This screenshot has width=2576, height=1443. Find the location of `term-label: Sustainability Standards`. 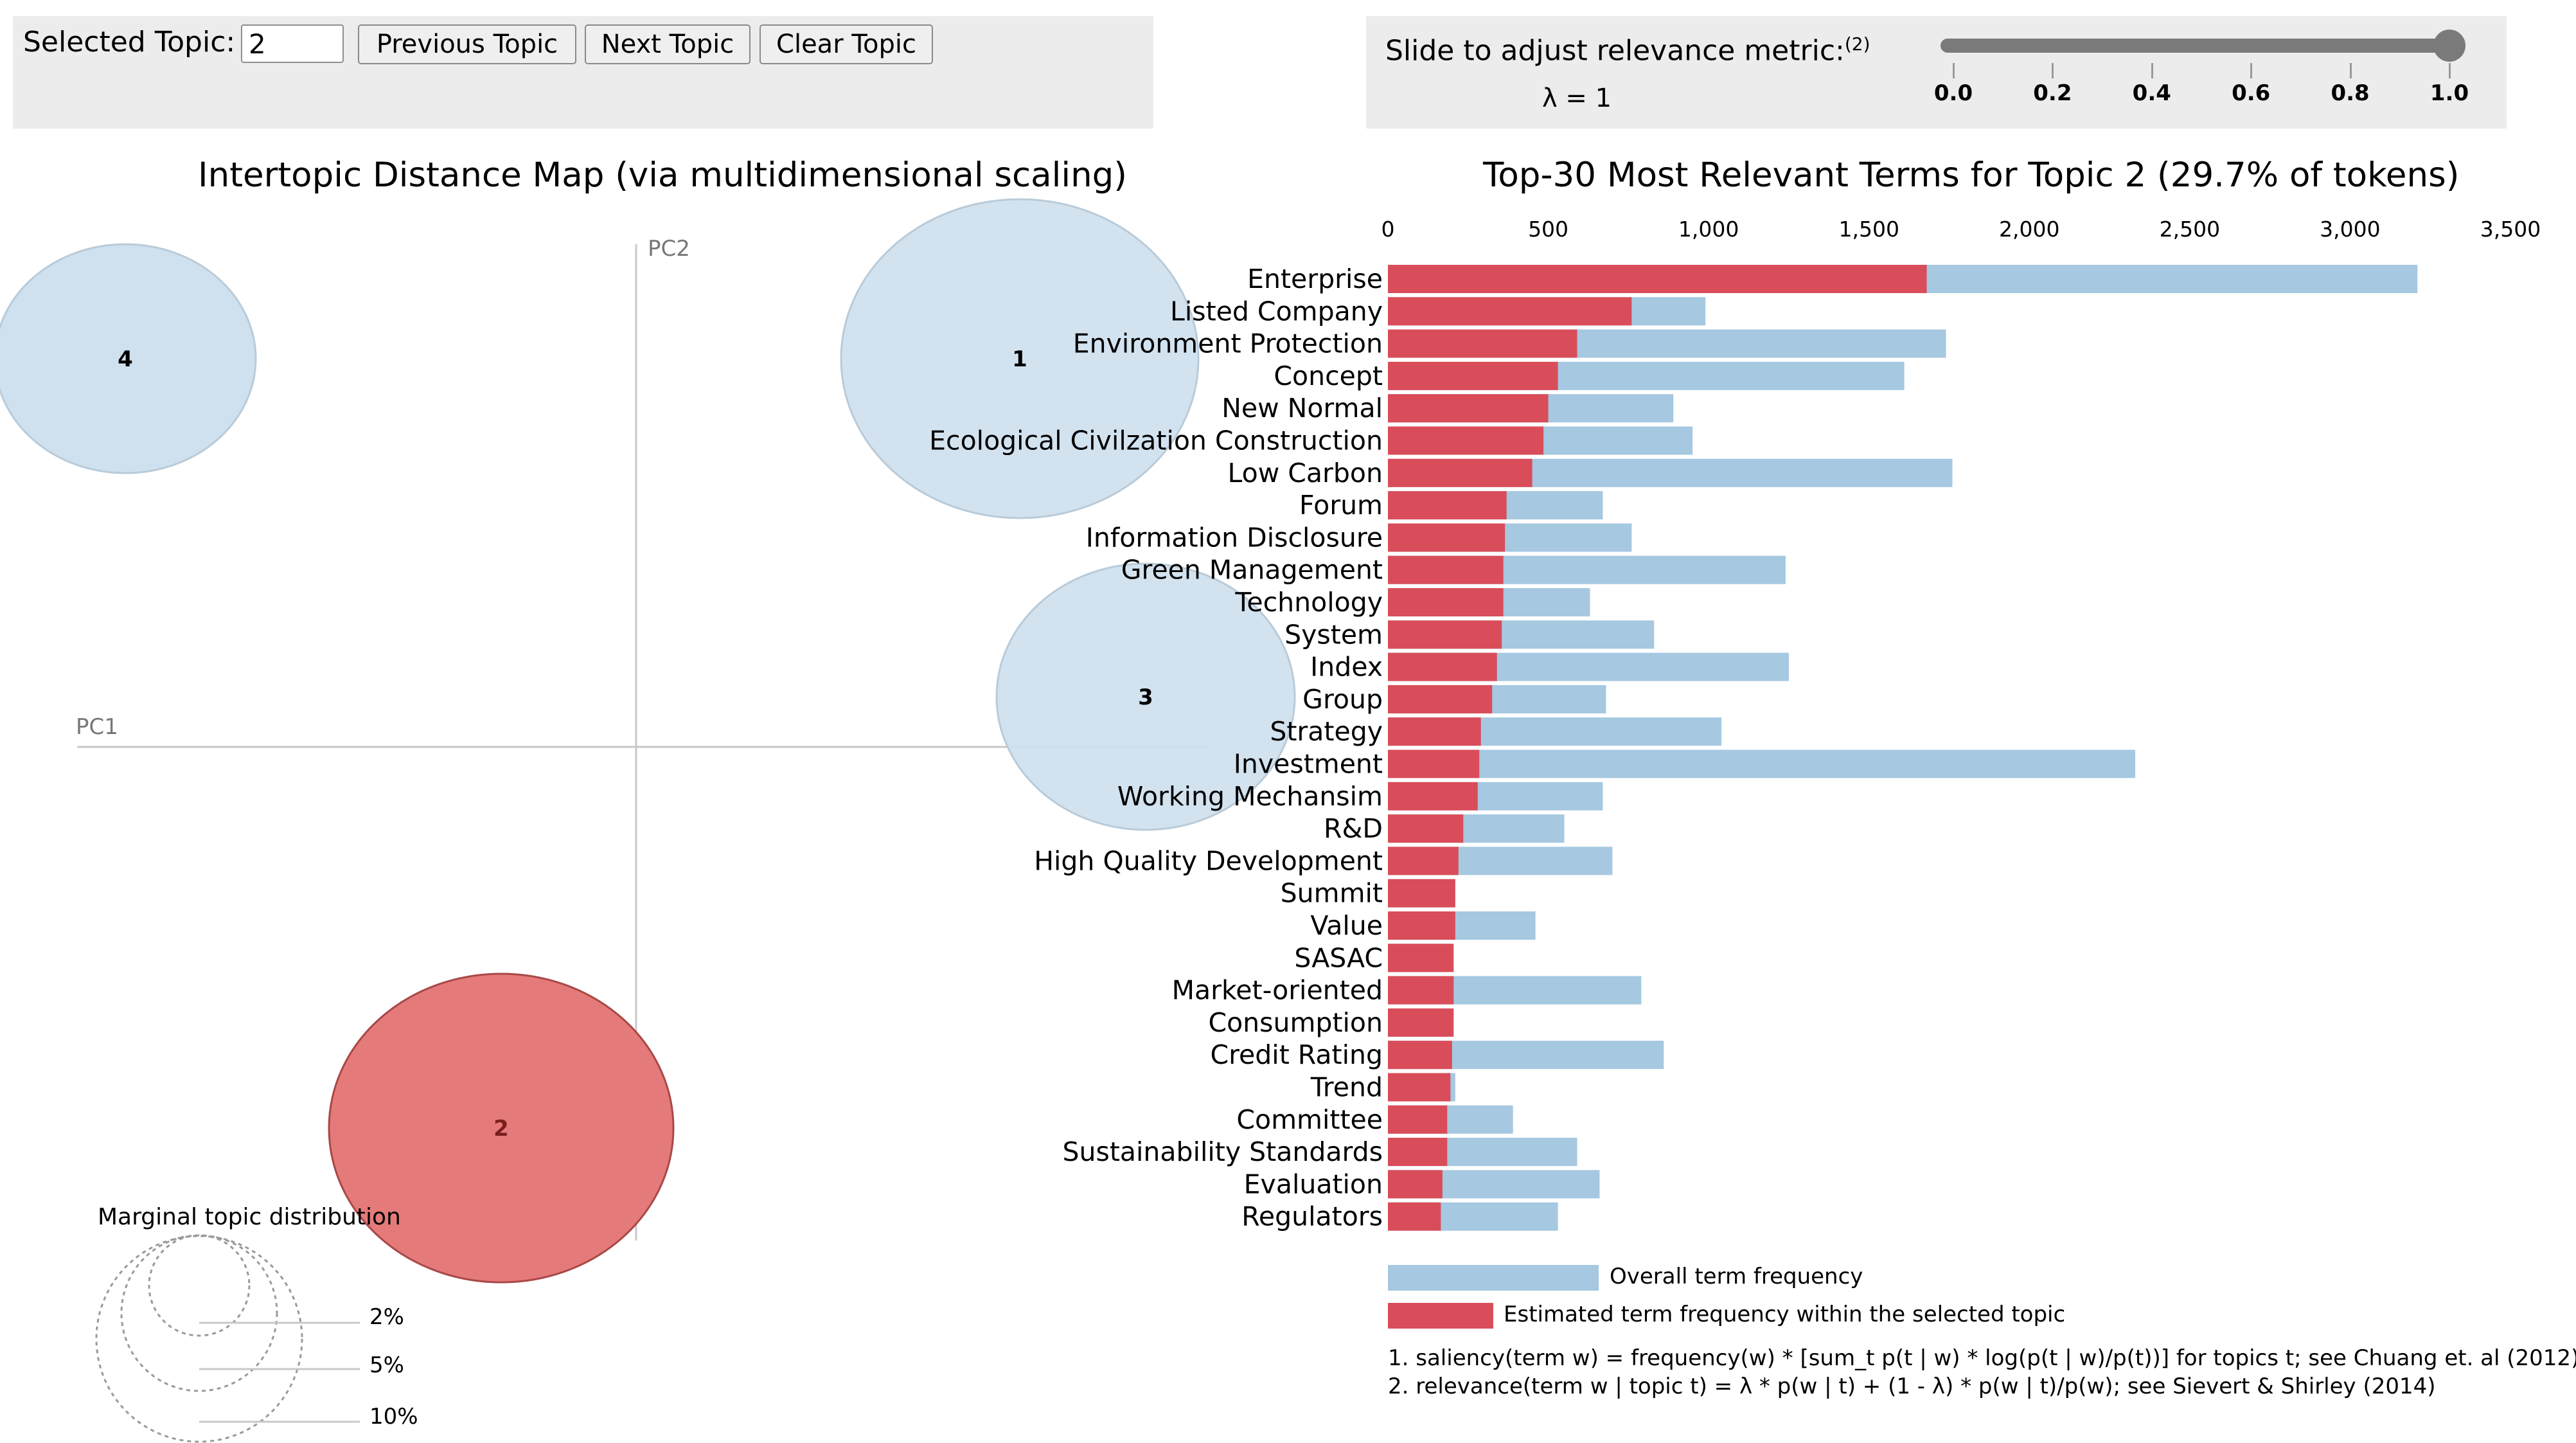

term-label: Sustainability Standards is located at coordinates (1223, 1151).